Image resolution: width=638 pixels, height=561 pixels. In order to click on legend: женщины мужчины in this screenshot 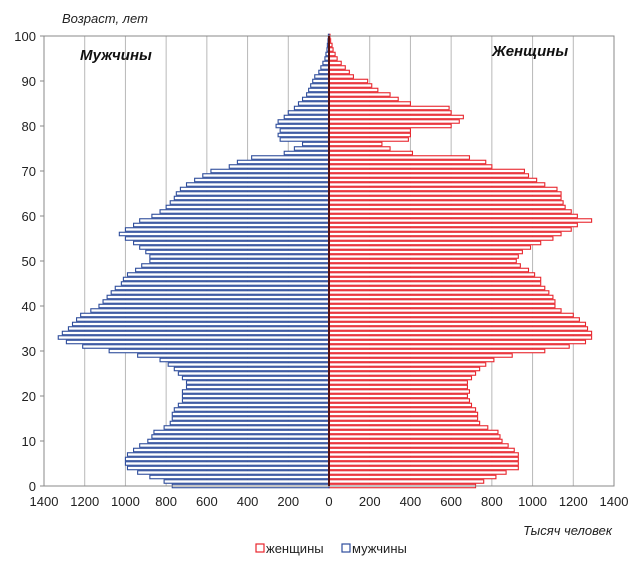, I will do `click(331, 548)`.